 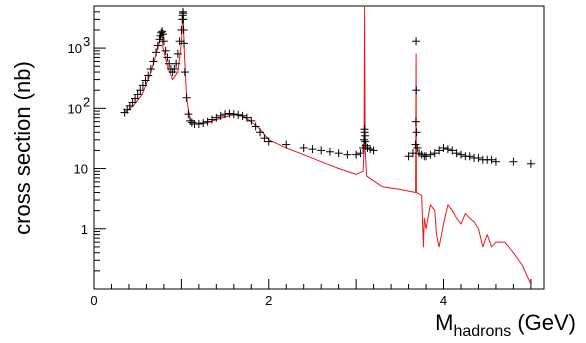 I want to click on x-axis-title-main: M, so click(x=444, y=322).